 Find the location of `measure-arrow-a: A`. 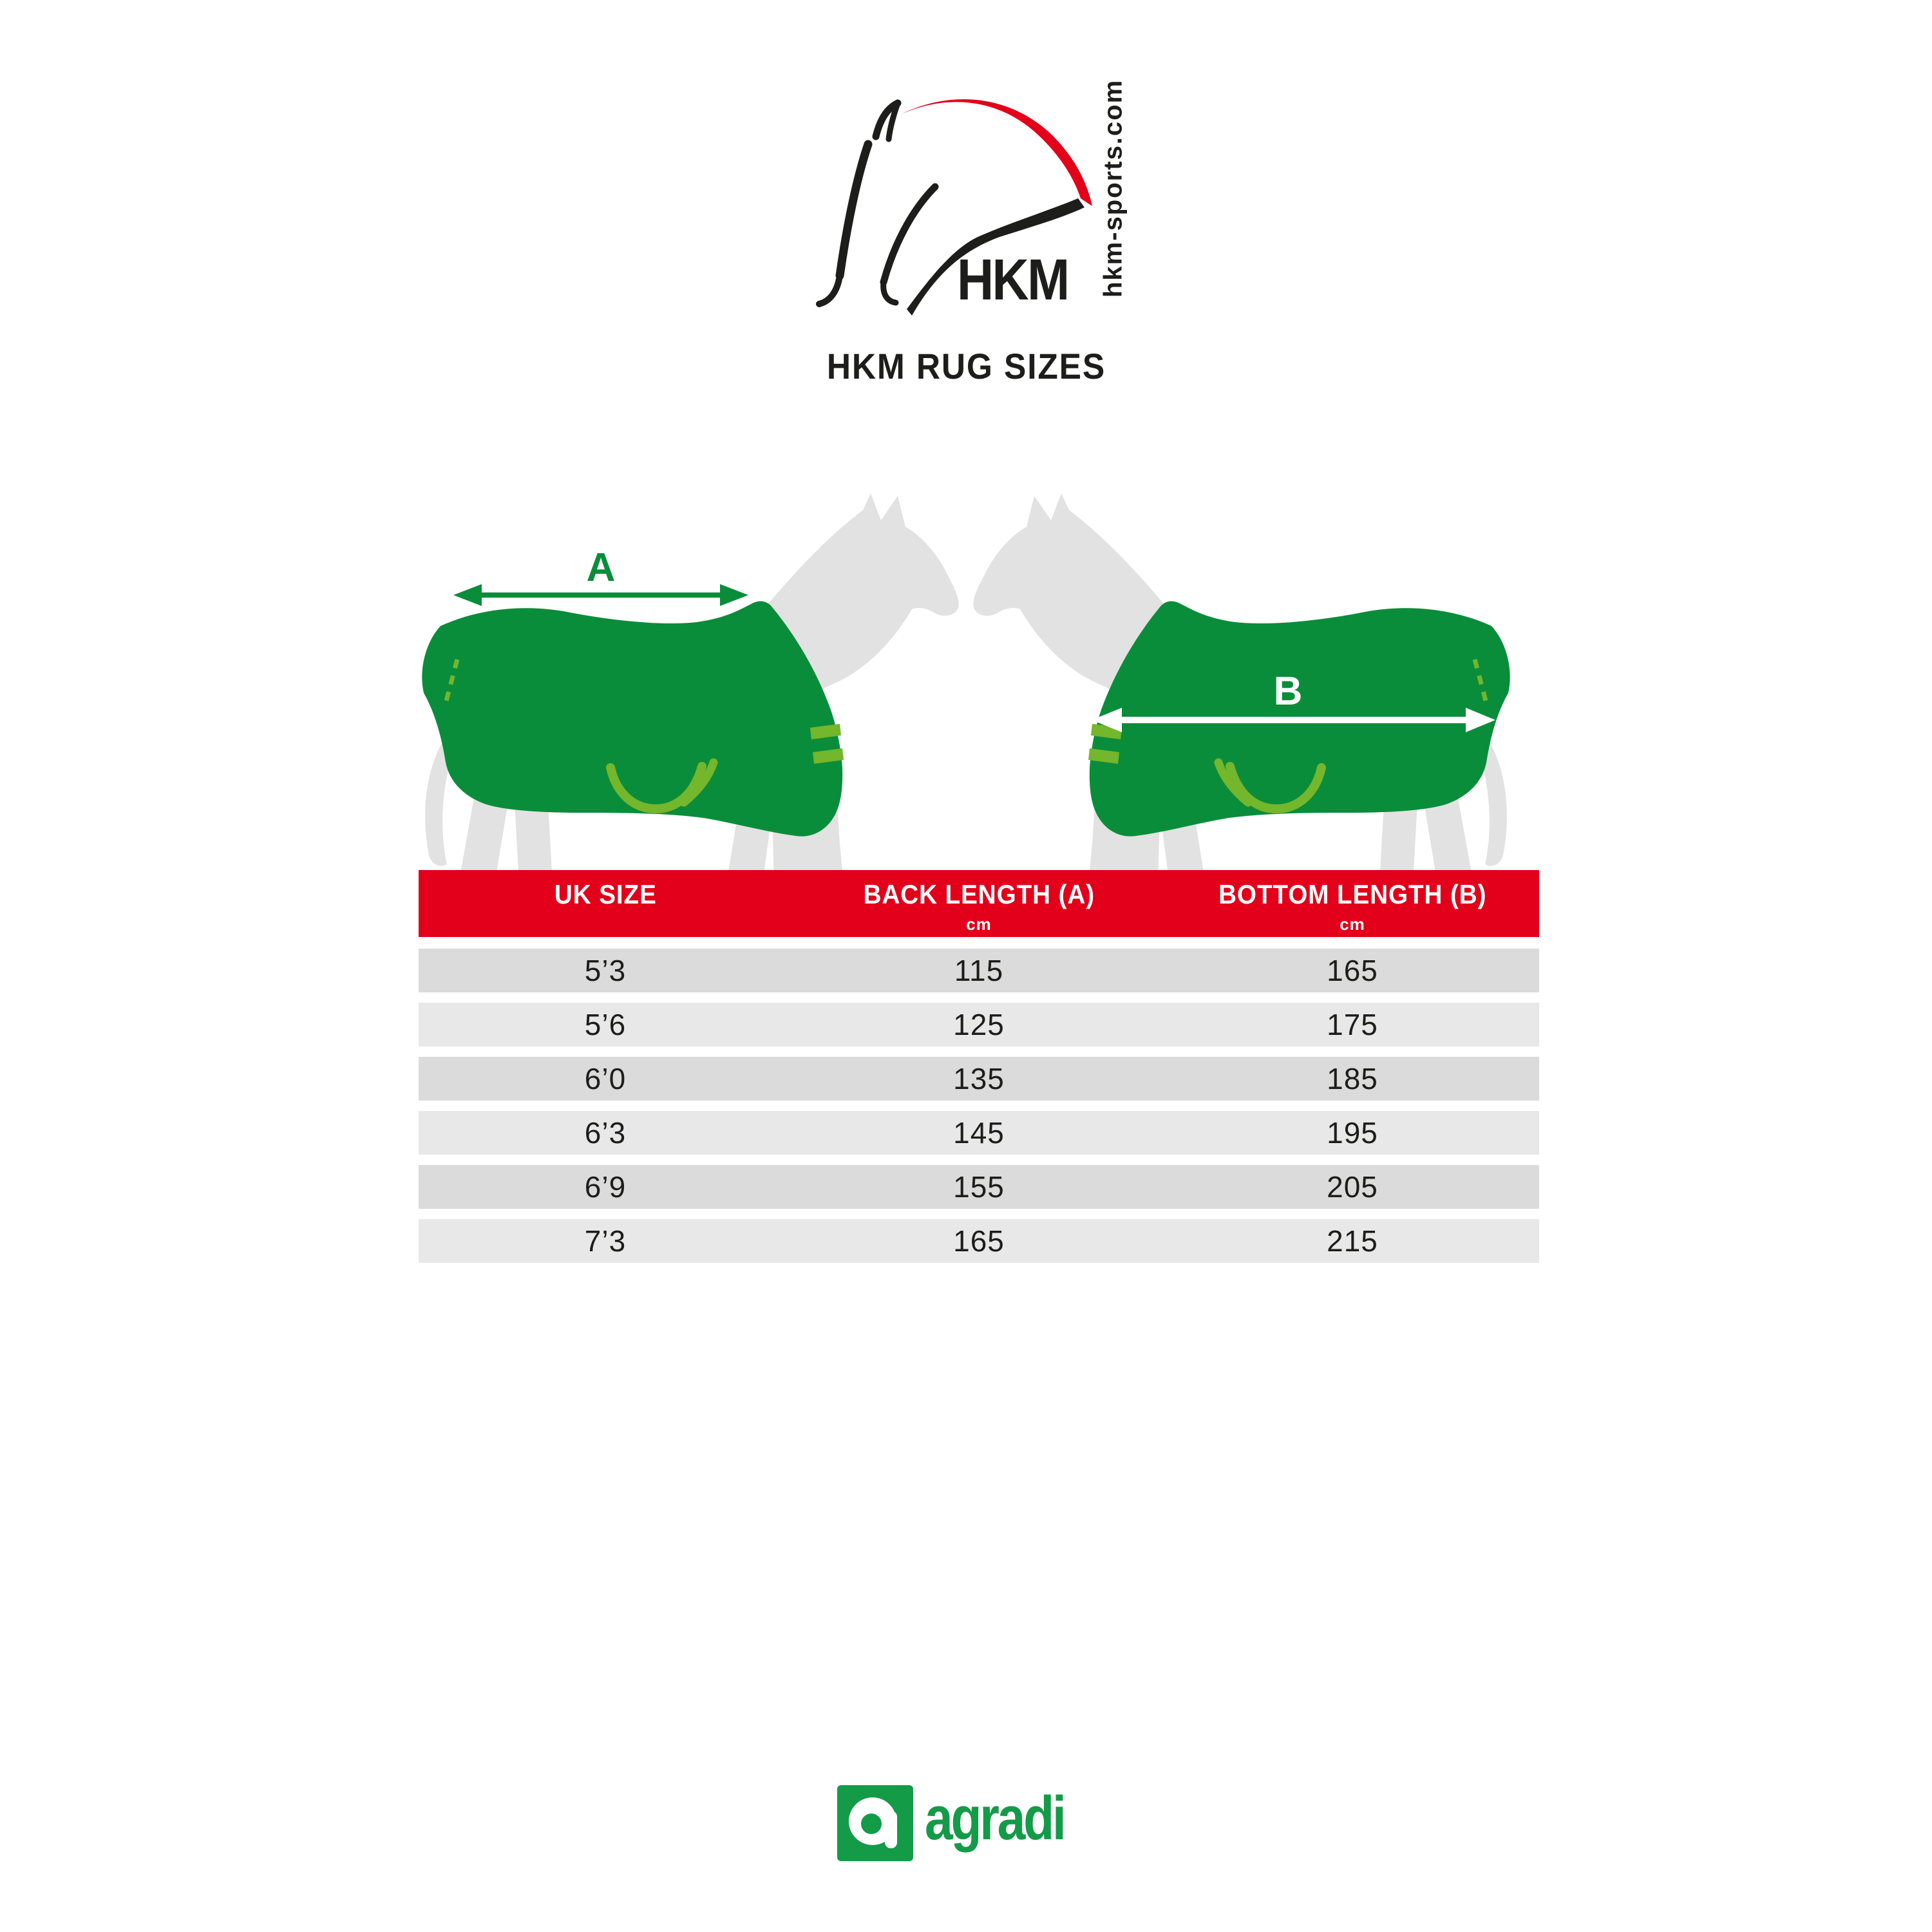

measure-arrow-a: A is located at coordinates (601, 575).